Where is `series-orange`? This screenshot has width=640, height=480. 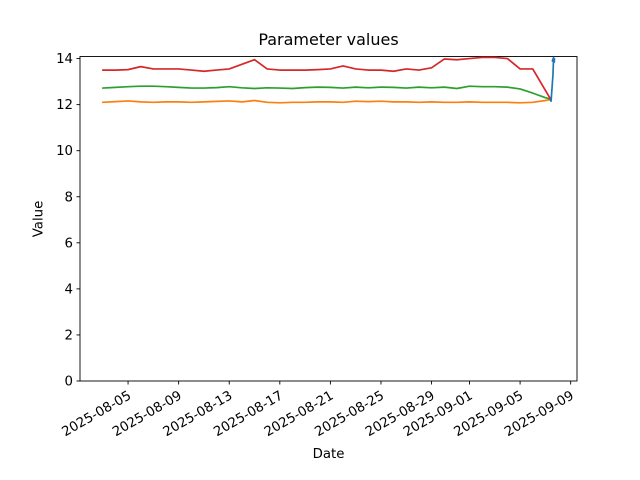
series-orange is located at coordinates (326, 101).